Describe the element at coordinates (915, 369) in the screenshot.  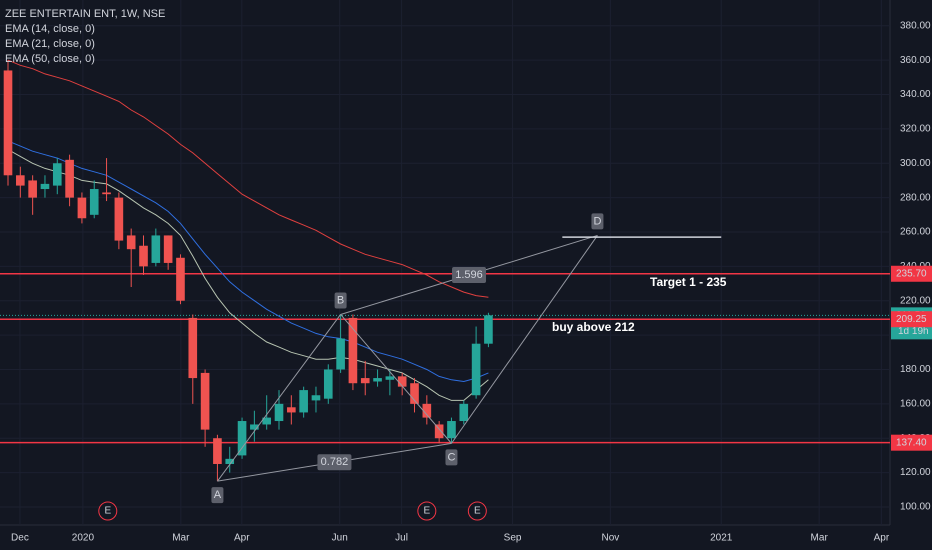
I see `y-tick-label: 180.00` at that location.